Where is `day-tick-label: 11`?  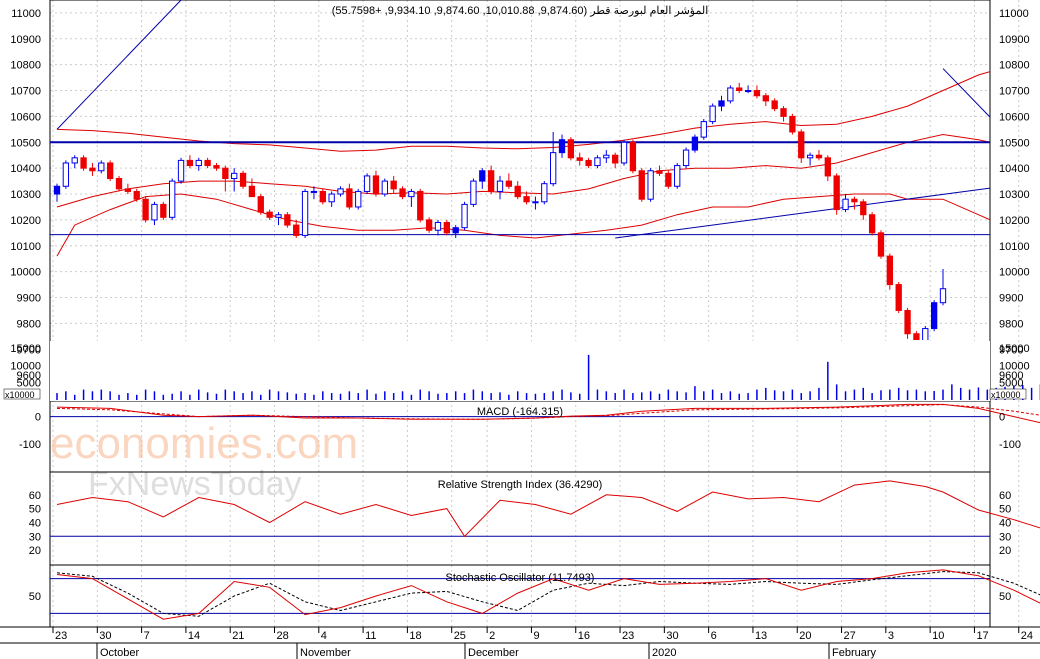 day-tick-label: 11 is located at coordinates (370, 636).